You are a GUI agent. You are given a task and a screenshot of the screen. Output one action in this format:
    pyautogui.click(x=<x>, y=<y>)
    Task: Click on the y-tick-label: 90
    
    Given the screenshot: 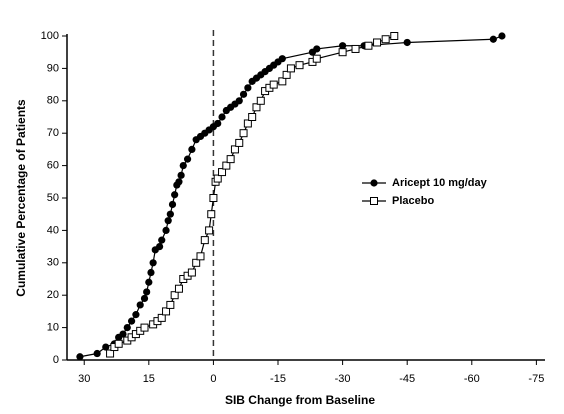 What is the action you would take?
    pyautogui.click(x=53, y=68)
    